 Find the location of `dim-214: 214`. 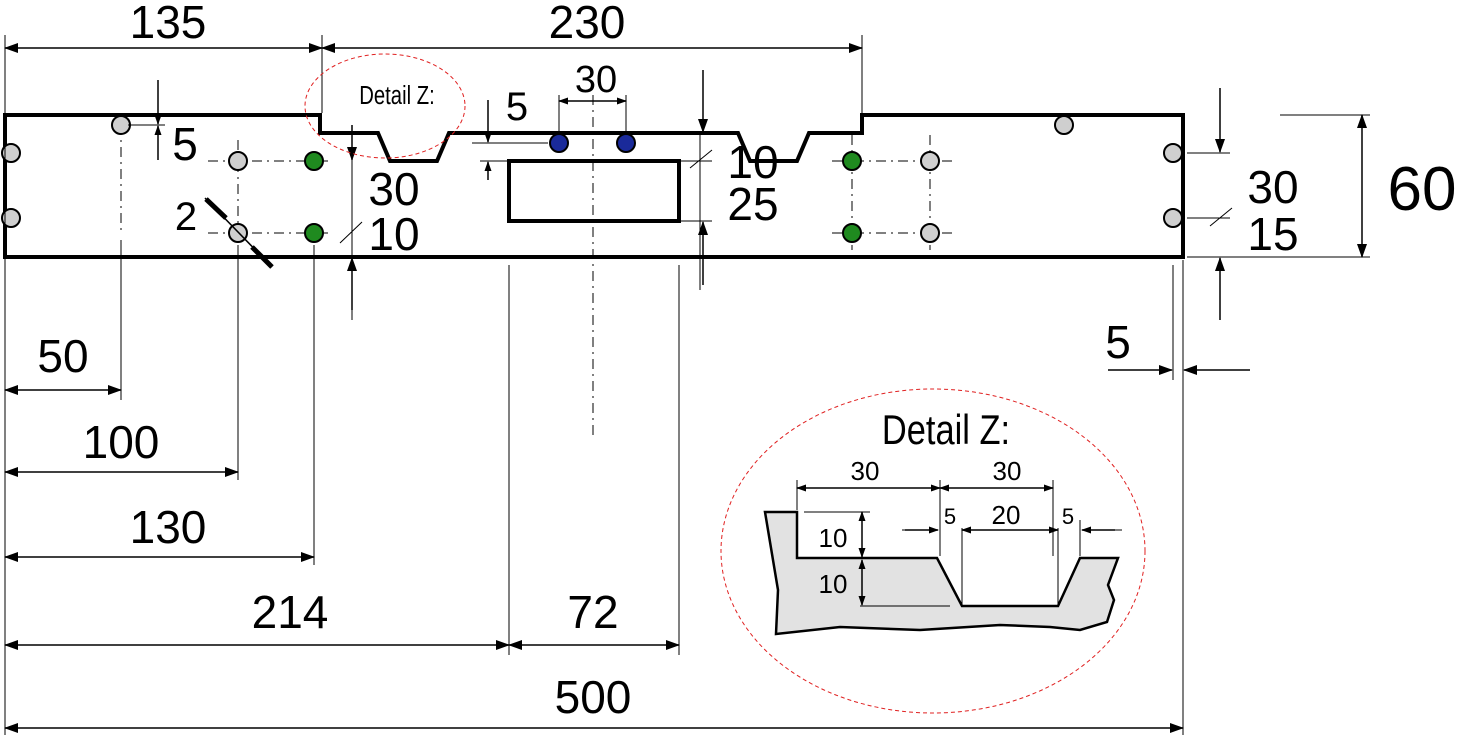

dim-214: 214 is located at coordinates (290, 612).